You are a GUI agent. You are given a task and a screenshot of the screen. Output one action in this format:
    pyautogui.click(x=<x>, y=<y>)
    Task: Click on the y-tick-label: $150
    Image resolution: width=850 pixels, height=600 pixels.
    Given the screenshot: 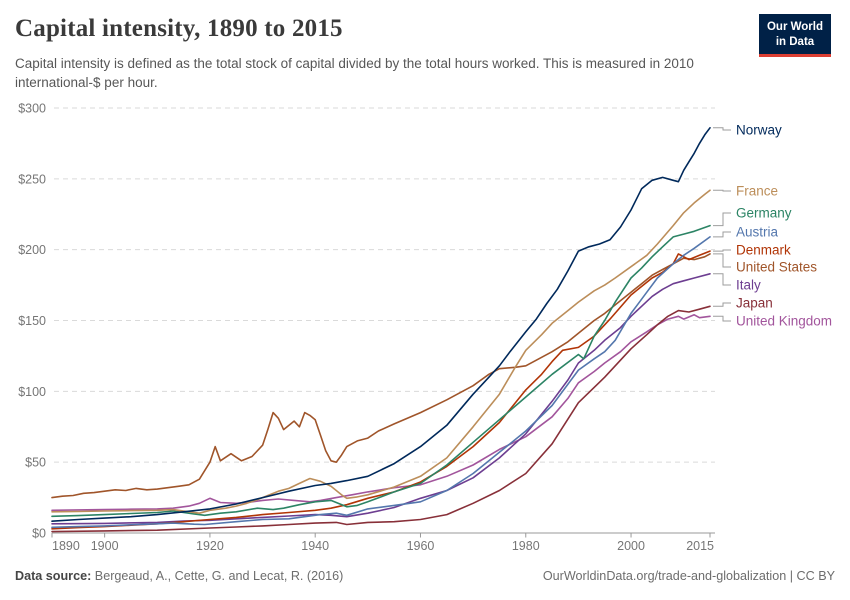 What is the action you would take?
    pyautogui.click(x=32, y=321)
    